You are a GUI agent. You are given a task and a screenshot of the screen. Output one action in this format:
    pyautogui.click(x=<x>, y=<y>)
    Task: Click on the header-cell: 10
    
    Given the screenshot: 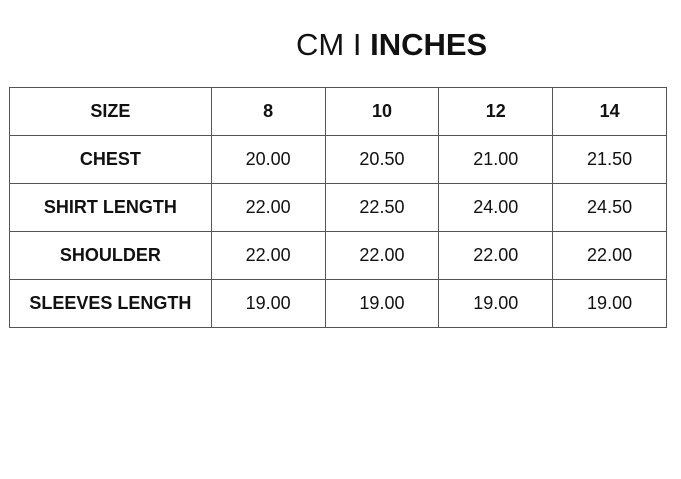 What is the action you would take?
    pyautogui.click(x=382, y=111)
    